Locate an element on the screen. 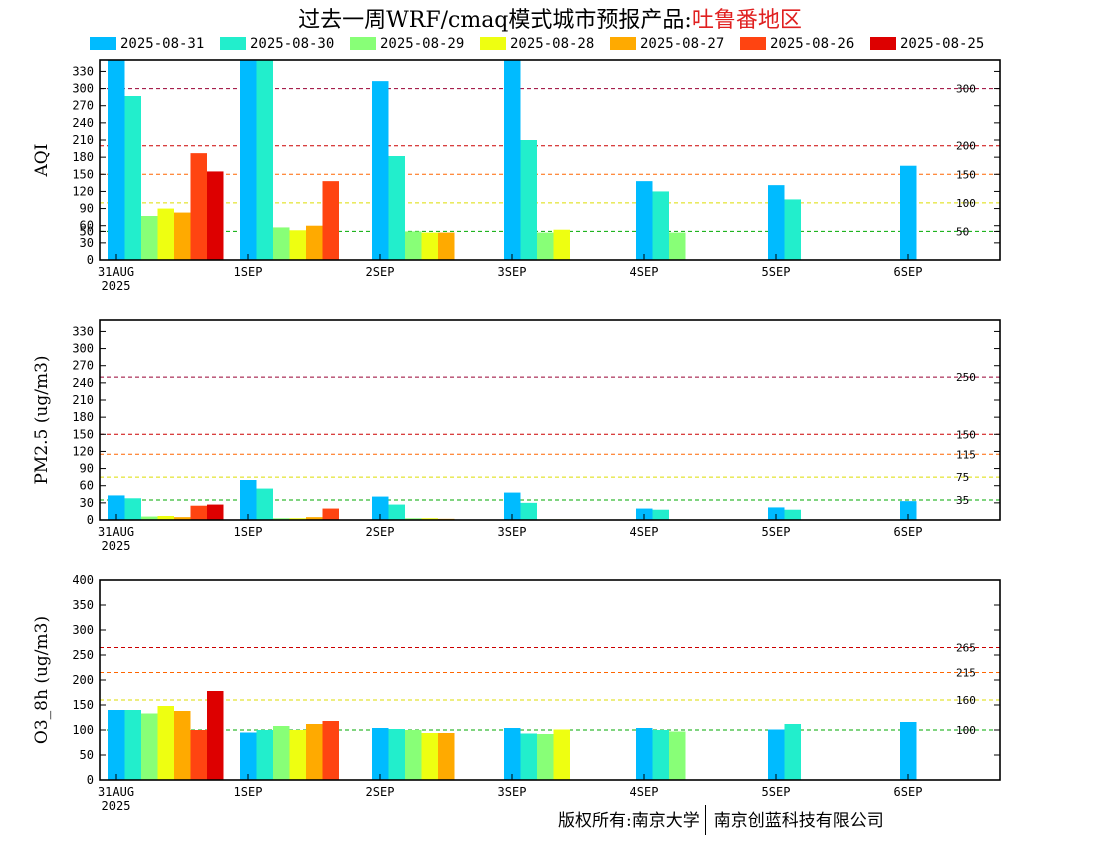 Image resolution: width=1100 pixels, height=850 pixels. y-axis-label: AQI is located at coordinates (42, 161).